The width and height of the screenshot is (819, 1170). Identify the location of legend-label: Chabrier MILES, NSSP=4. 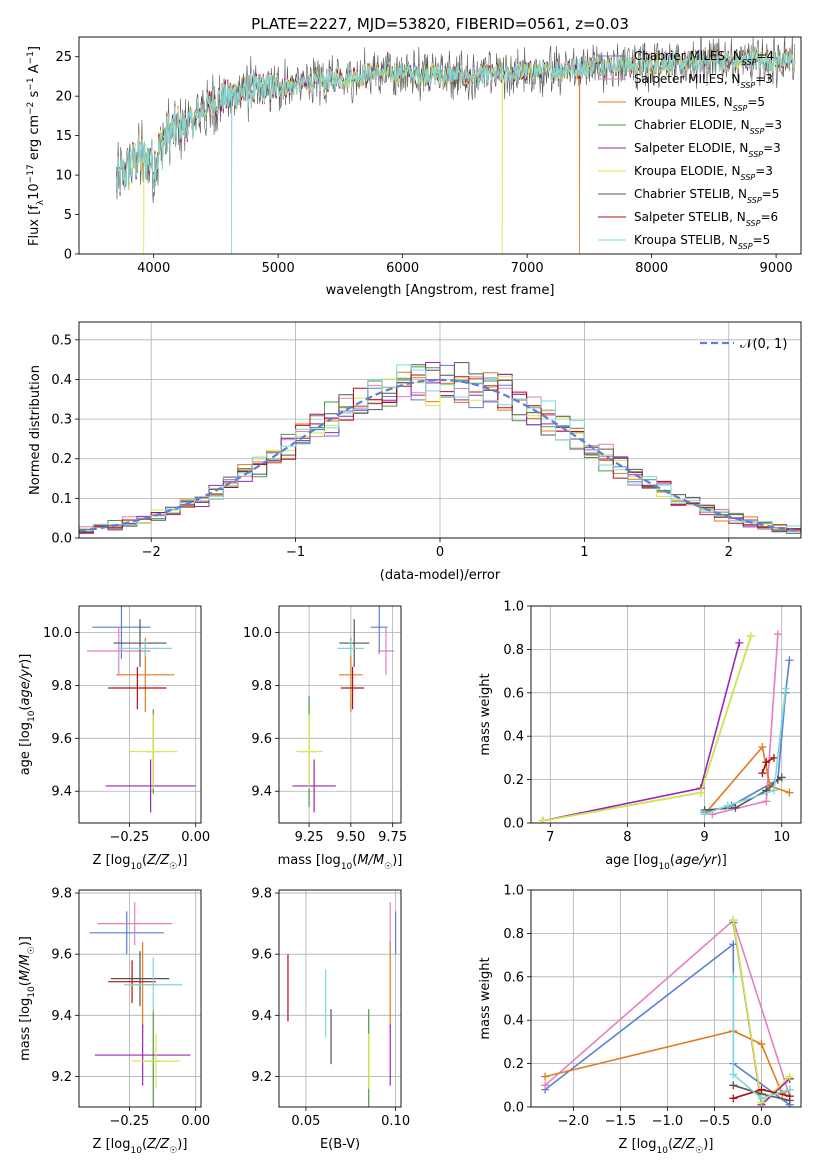
(704, 58).